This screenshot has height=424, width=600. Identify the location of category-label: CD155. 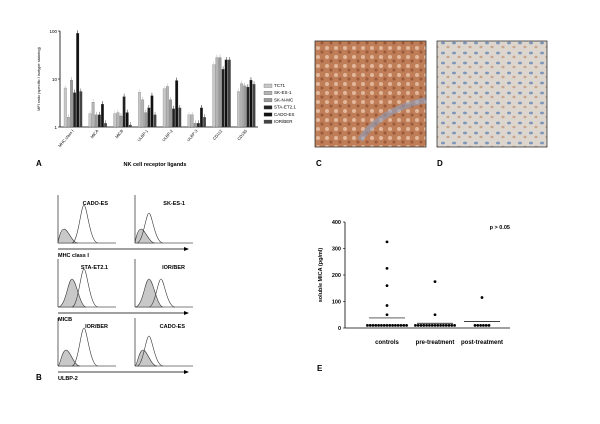
(242, 134).